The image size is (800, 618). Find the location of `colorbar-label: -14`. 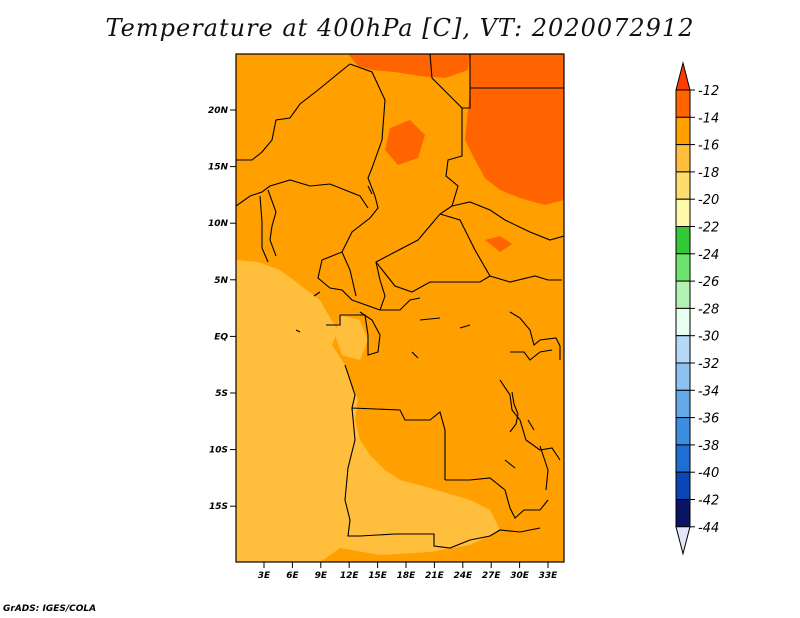

colorbar-label: -14 is located at coordinates (708, 118).